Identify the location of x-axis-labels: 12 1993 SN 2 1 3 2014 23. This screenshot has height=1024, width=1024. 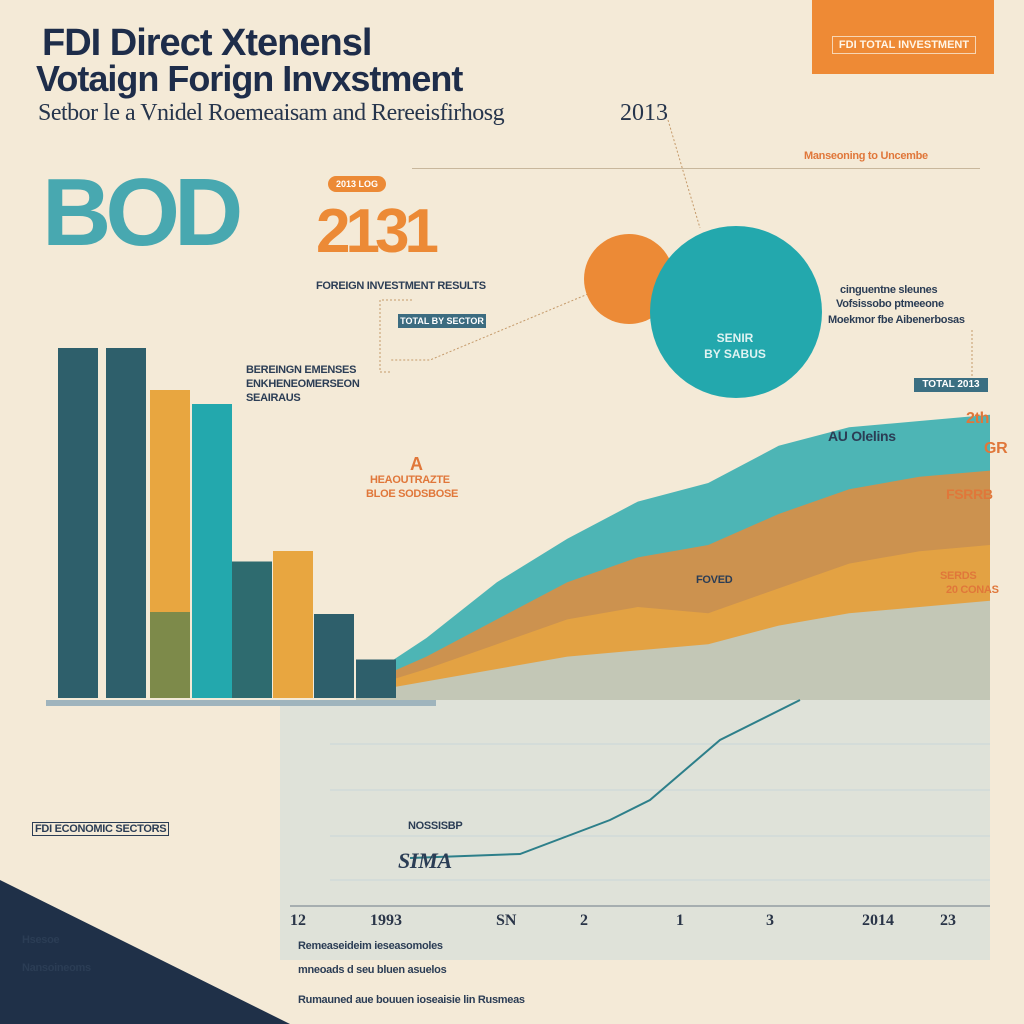
(640, 922).